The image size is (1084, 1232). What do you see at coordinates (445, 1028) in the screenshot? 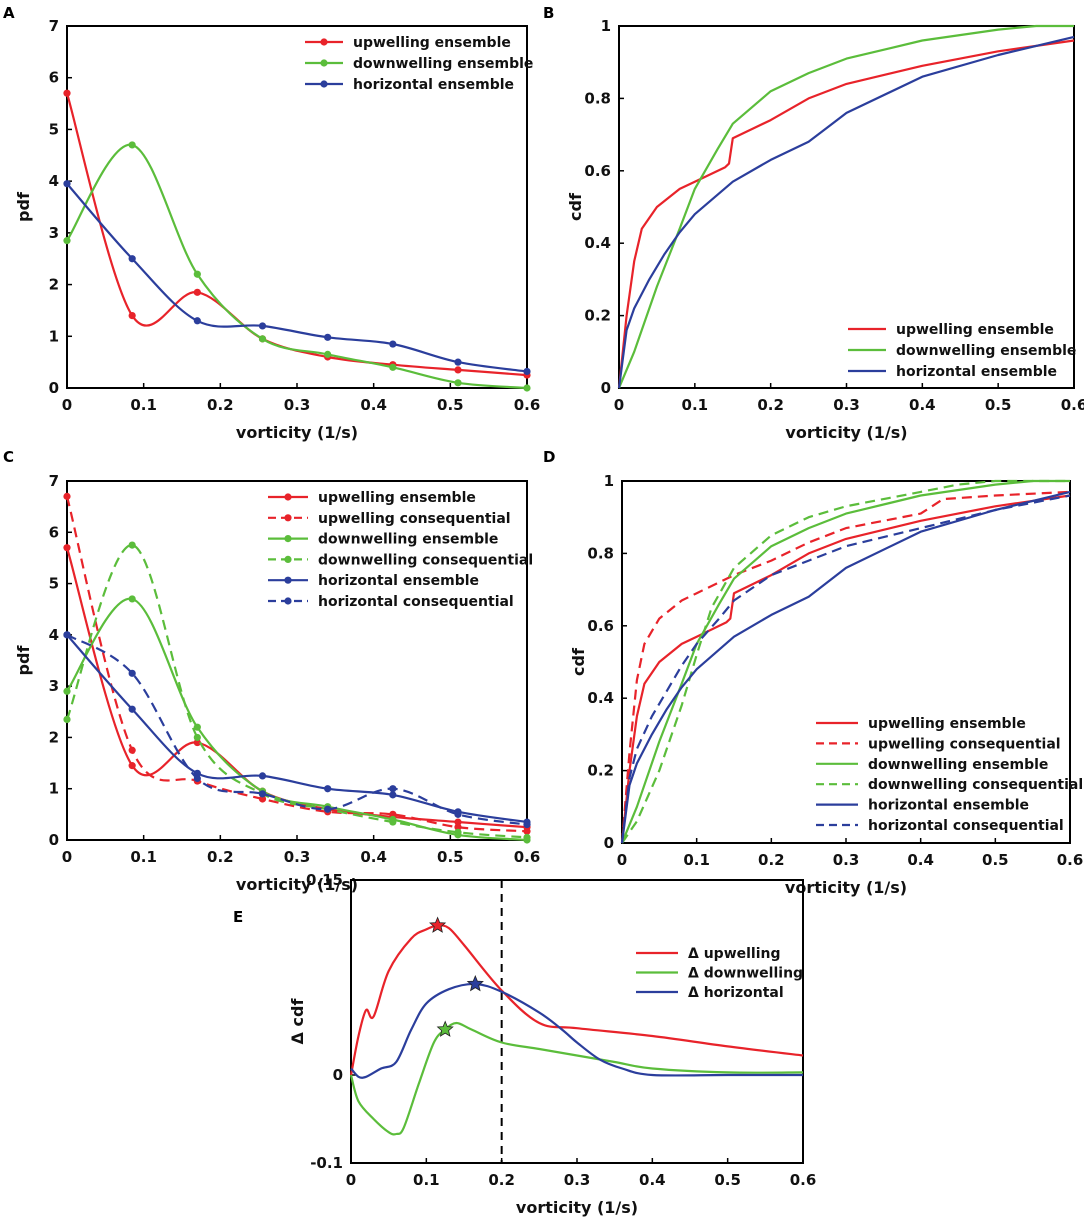
I see `peak-star-delta-downwelling` at bounding box center [445, 1028].